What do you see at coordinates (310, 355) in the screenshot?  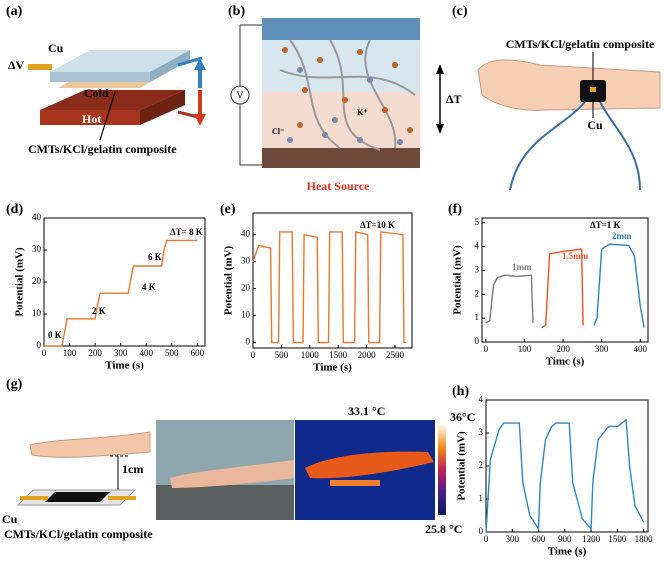 I see `x-tick-label: 1000` at bounding box center [310, 355].